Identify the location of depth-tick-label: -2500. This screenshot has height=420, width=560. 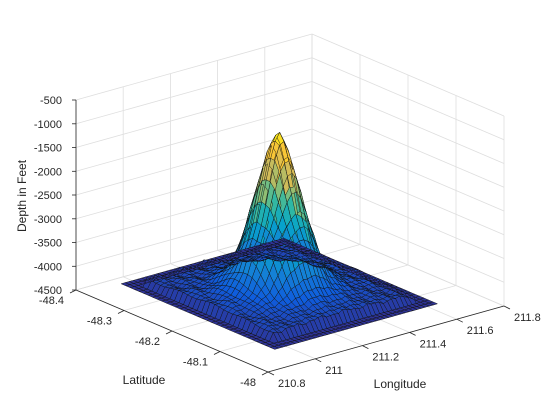
(48, 196).